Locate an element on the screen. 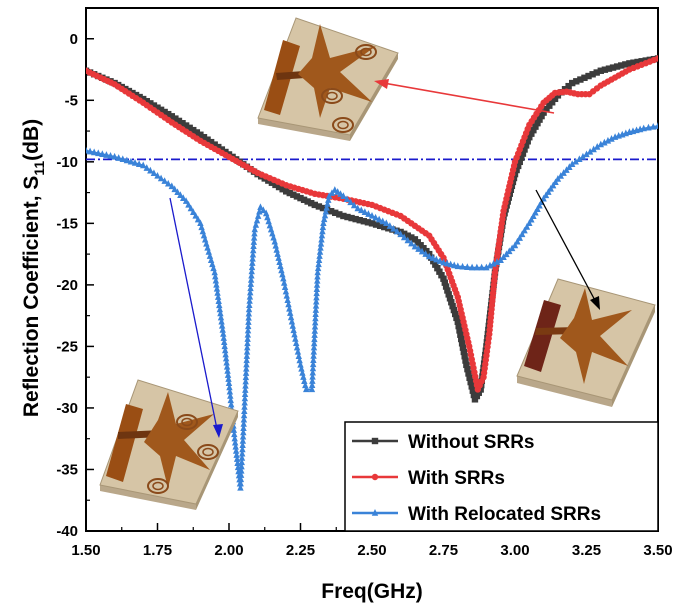 The image size is (692, 607). y-tick-label: -35 is located at coordinates (67, 469).